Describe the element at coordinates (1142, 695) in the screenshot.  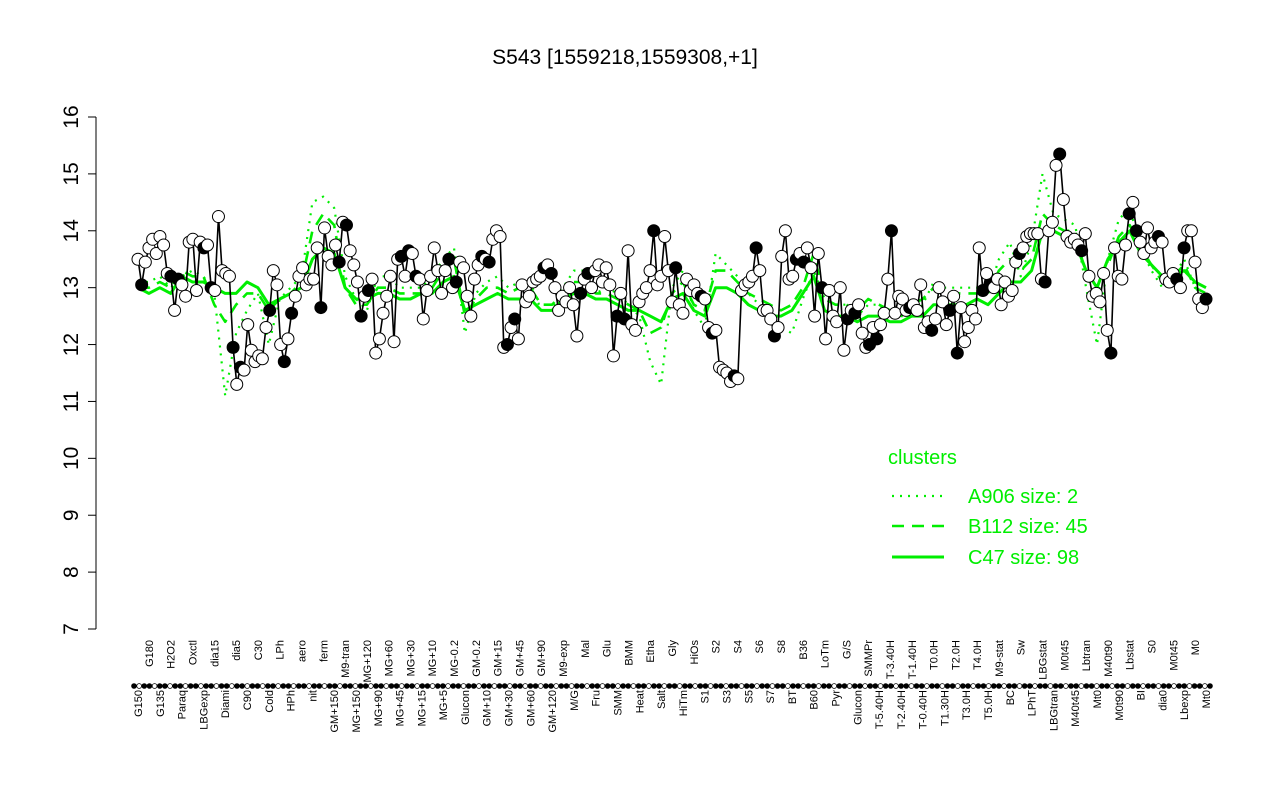
I see `x-tick-label: BI` at that location.